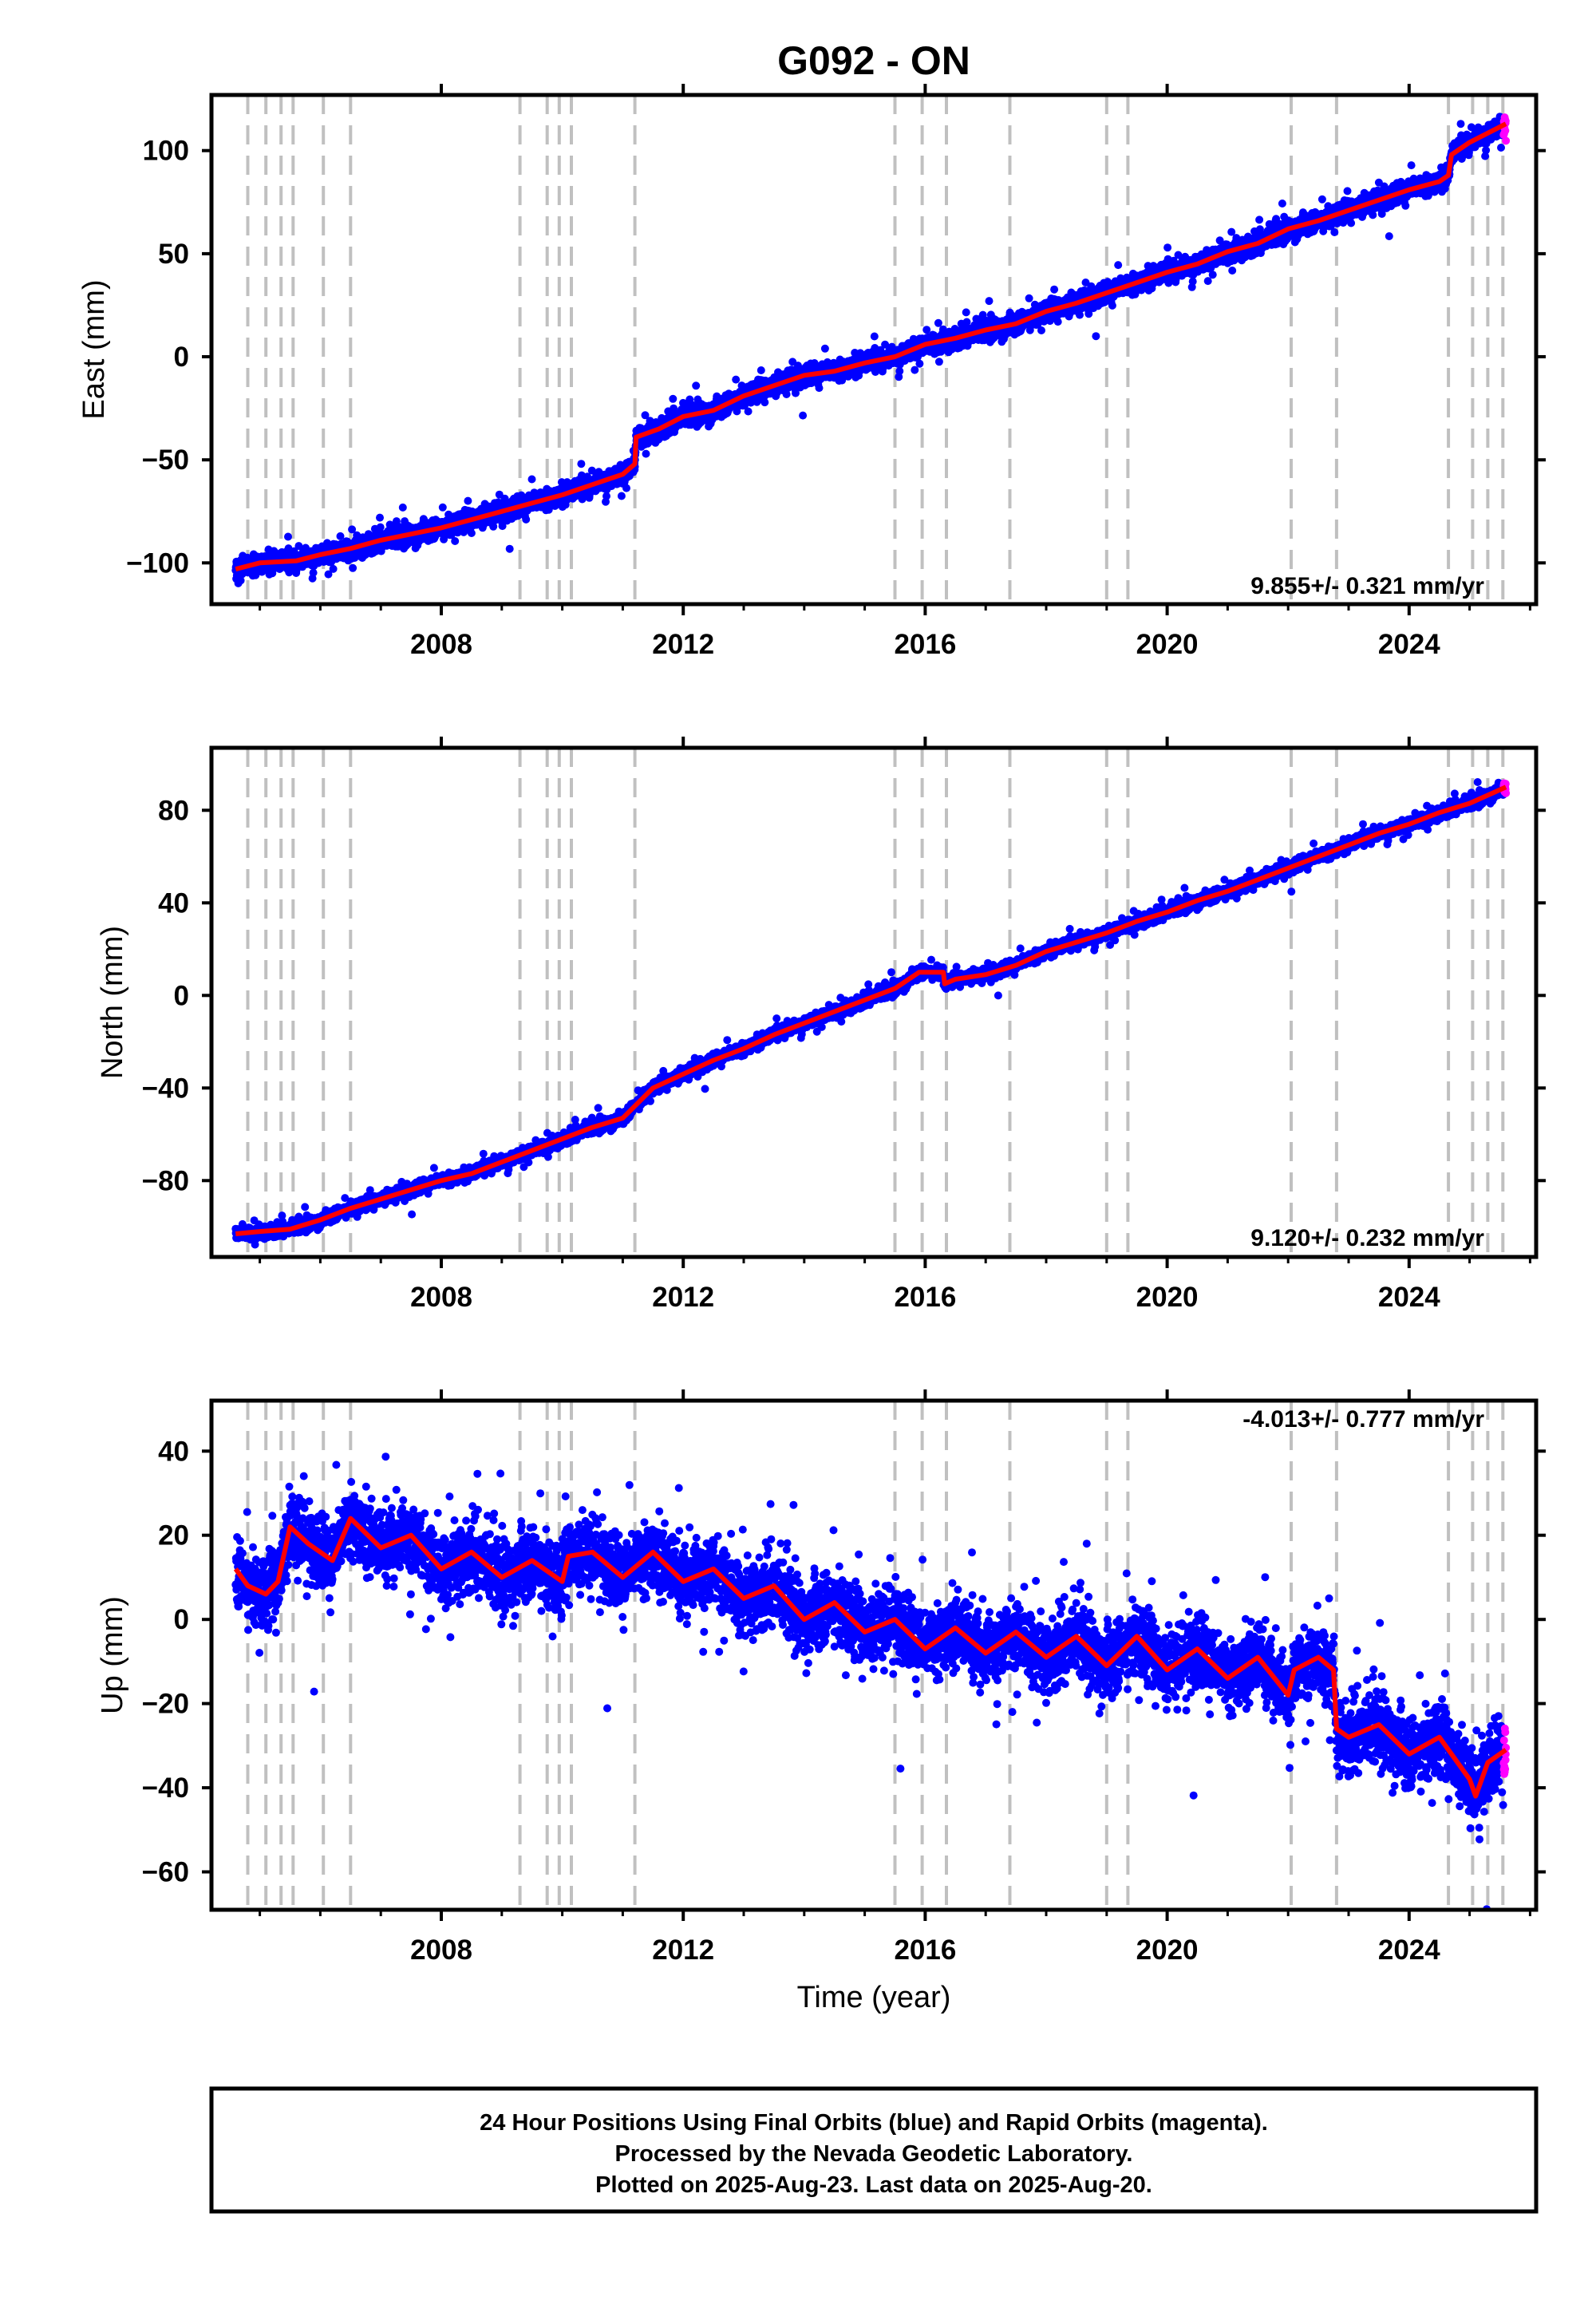 Image resolution: width=1596 pixels, height=2316 pixels. Describe the element at coordinates (873, 60) in the screenshot. I see `figure-title: G092 - ON` at that location.